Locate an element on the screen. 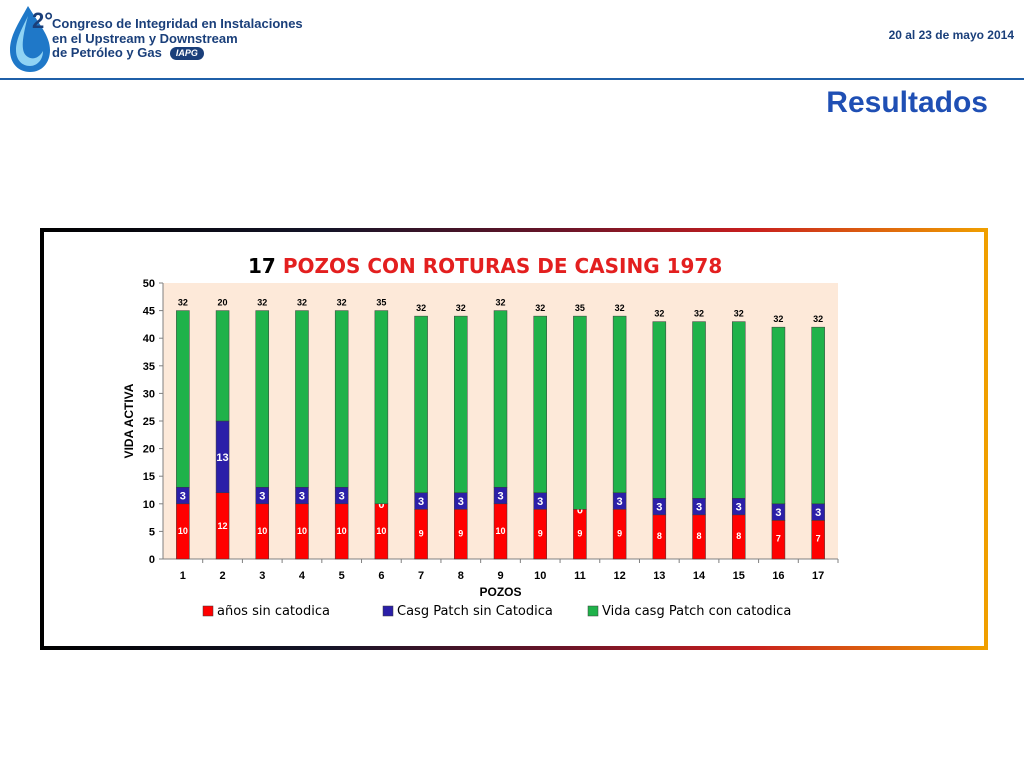  y-tick-label: 40 is located at coordinates (149, 339).